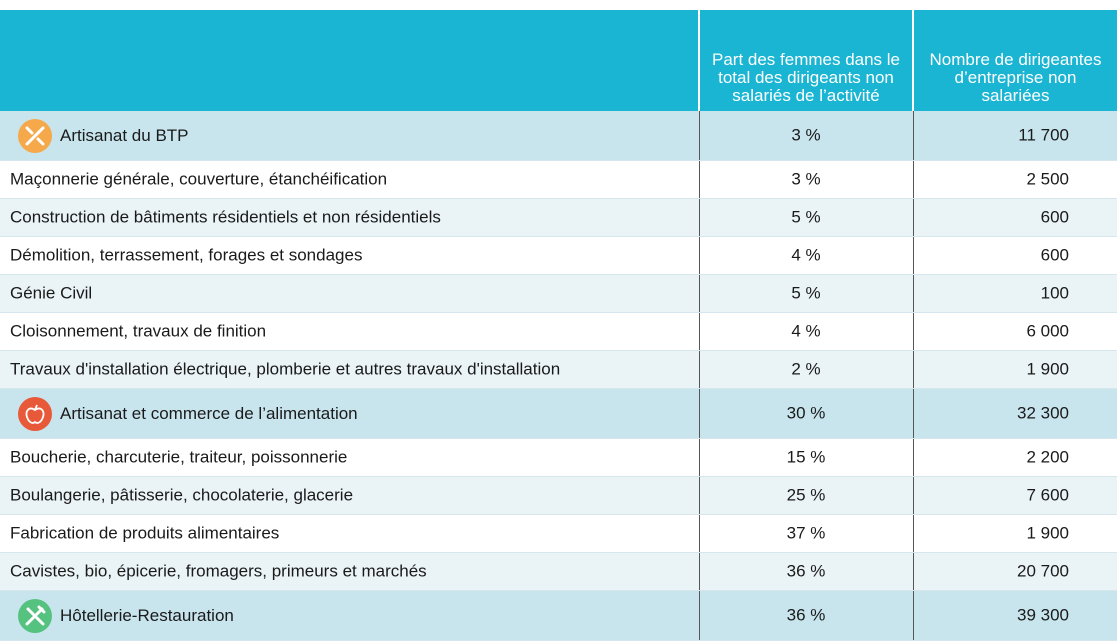 This screenshot has height=641, width=1117. I want to click on share: 15 %, so click(806, 457).